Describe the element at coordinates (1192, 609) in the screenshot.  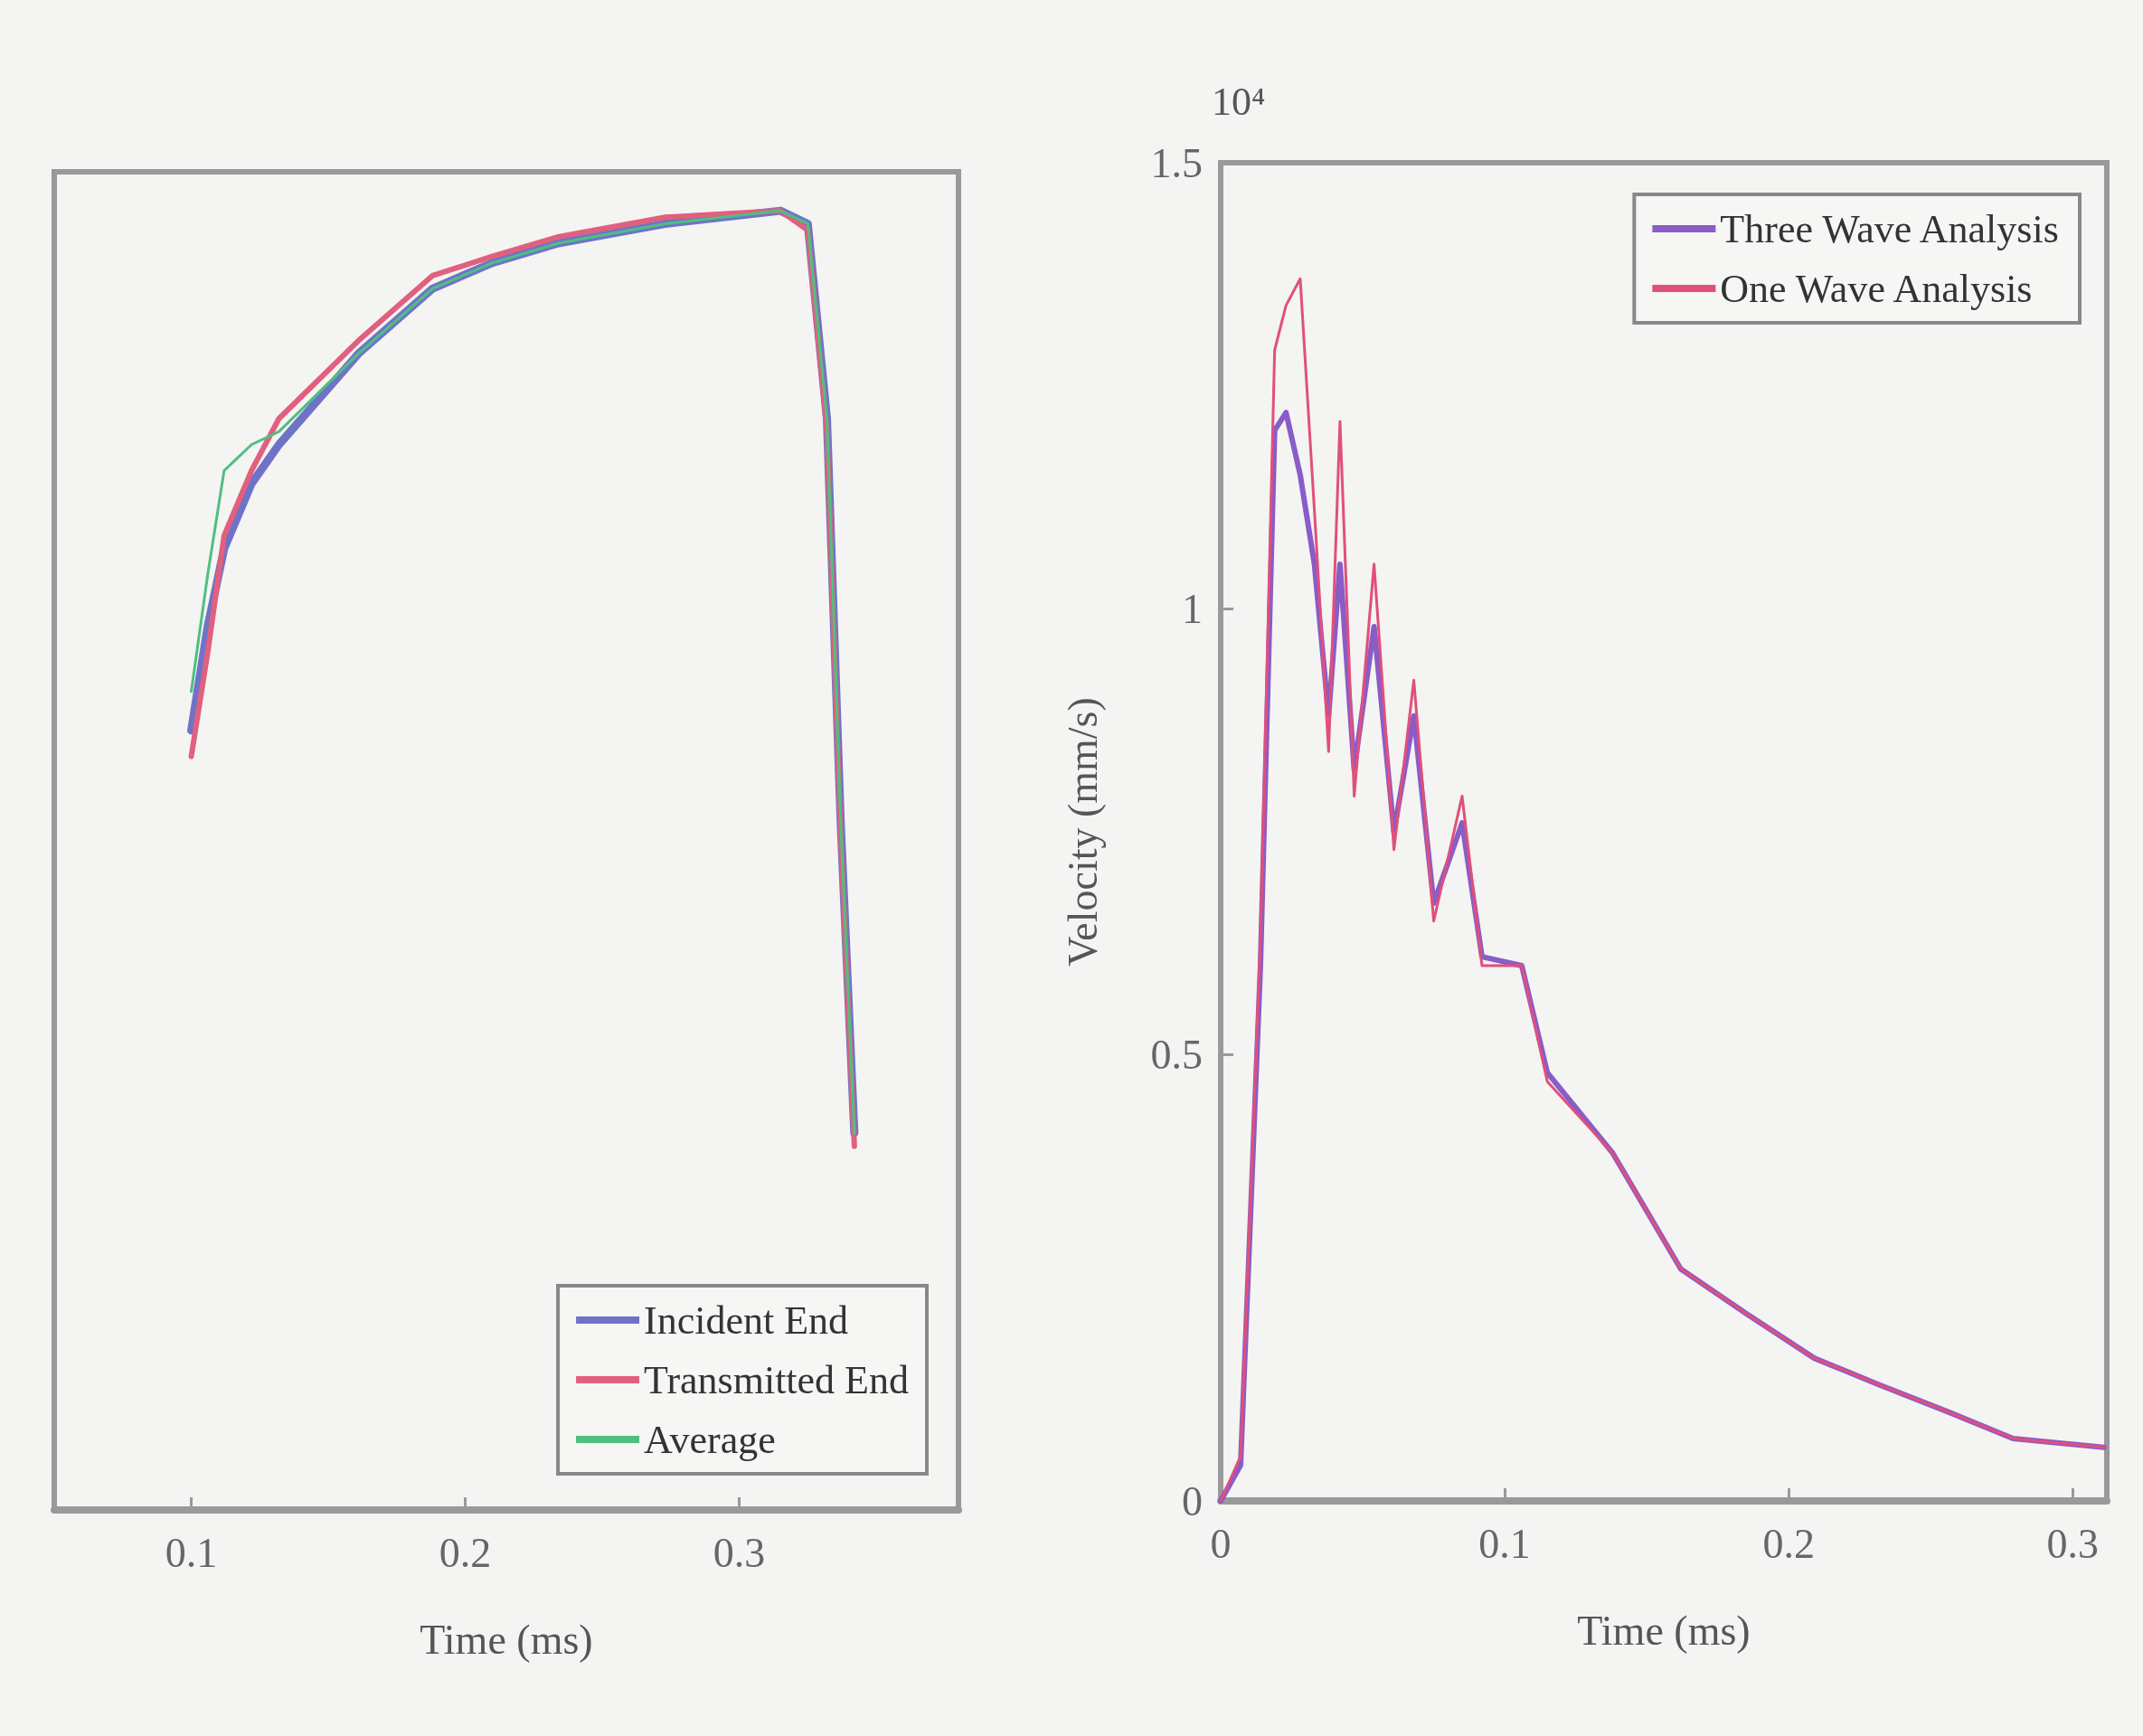
I see `y-tick-label: 1` at that location.